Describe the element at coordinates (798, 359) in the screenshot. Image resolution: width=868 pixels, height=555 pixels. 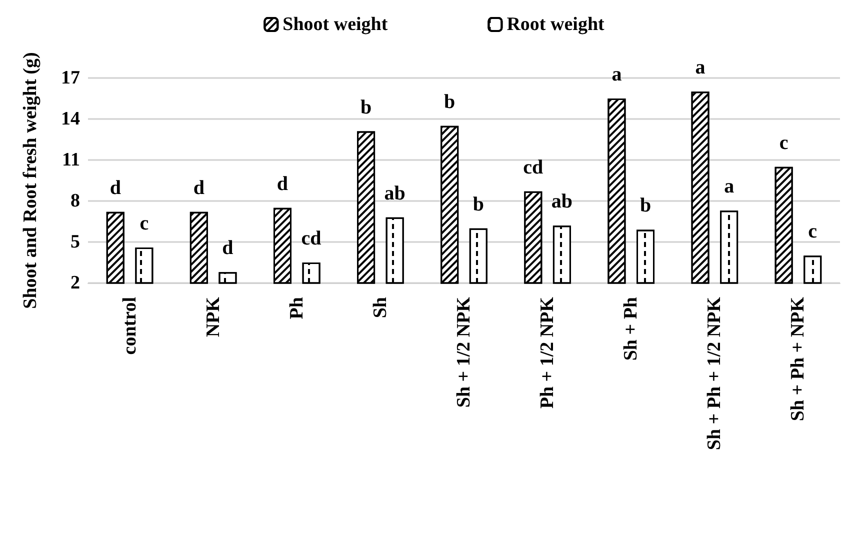
I see `x-tick-label: Sh + Ph + NPK` at that location.